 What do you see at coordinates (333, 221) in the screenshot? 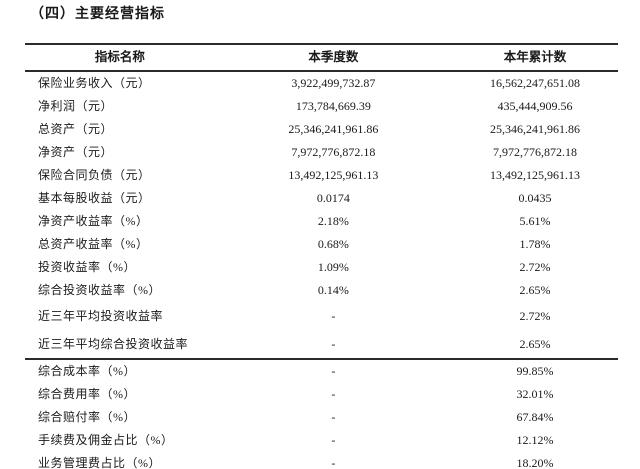
I see `quarter-value-cell: 2.18%` at bounding box center [333, 221].